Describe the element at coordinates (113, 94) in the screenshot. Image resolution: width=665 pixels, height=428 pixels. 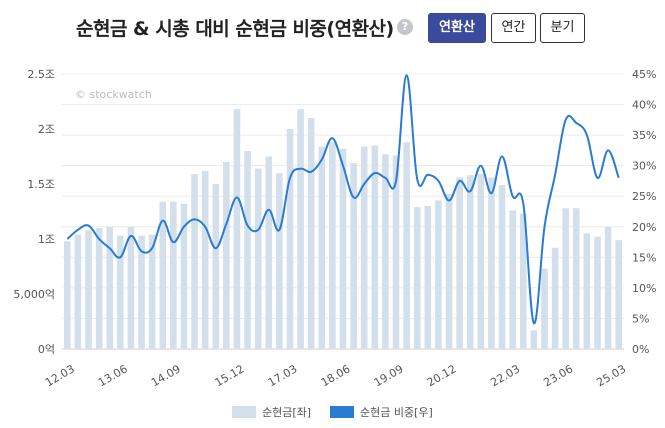
I see `watermark: © stockwatch` at that location.